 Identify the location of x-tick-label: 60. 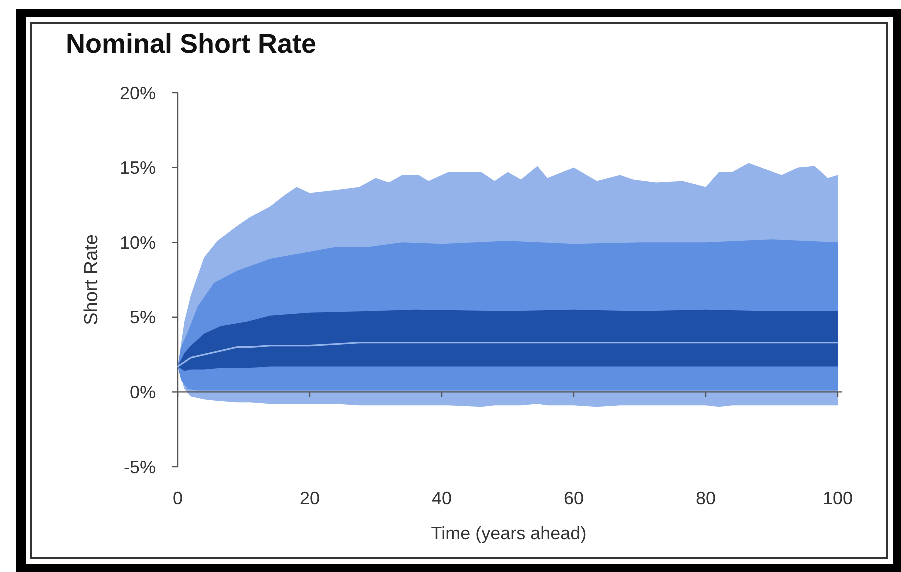
(574, 498).